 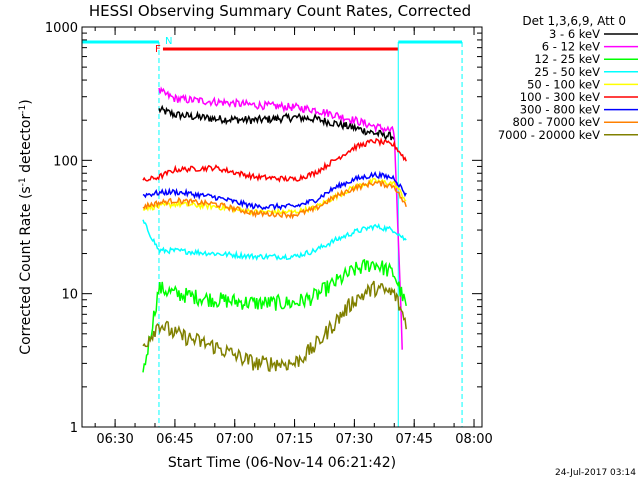 I want to click on legend-label: 50 - 100 keV, so click(x=563, y=84).